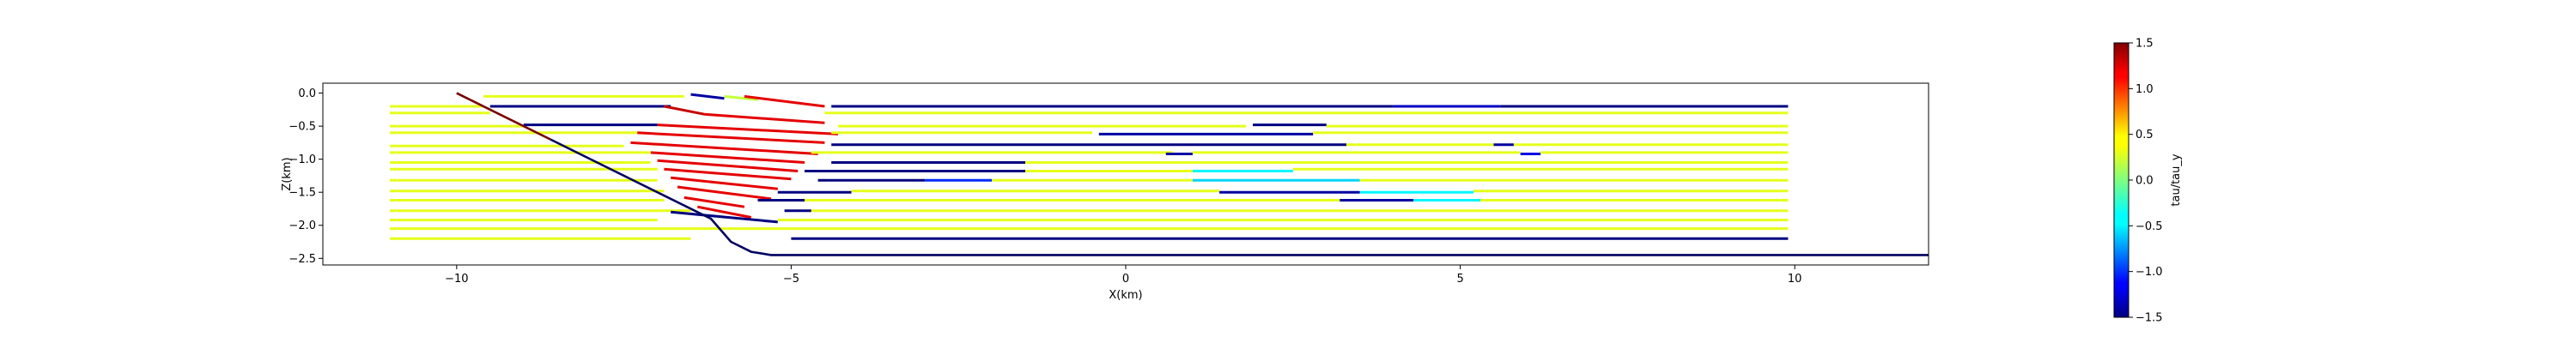 The height and width of the screenshot is (343, 2576). What do you see at coordinates (2177, 179) in the screenshot?
I see `colorbar-label: tau/tau_y` at bounding box center [2177, 179].